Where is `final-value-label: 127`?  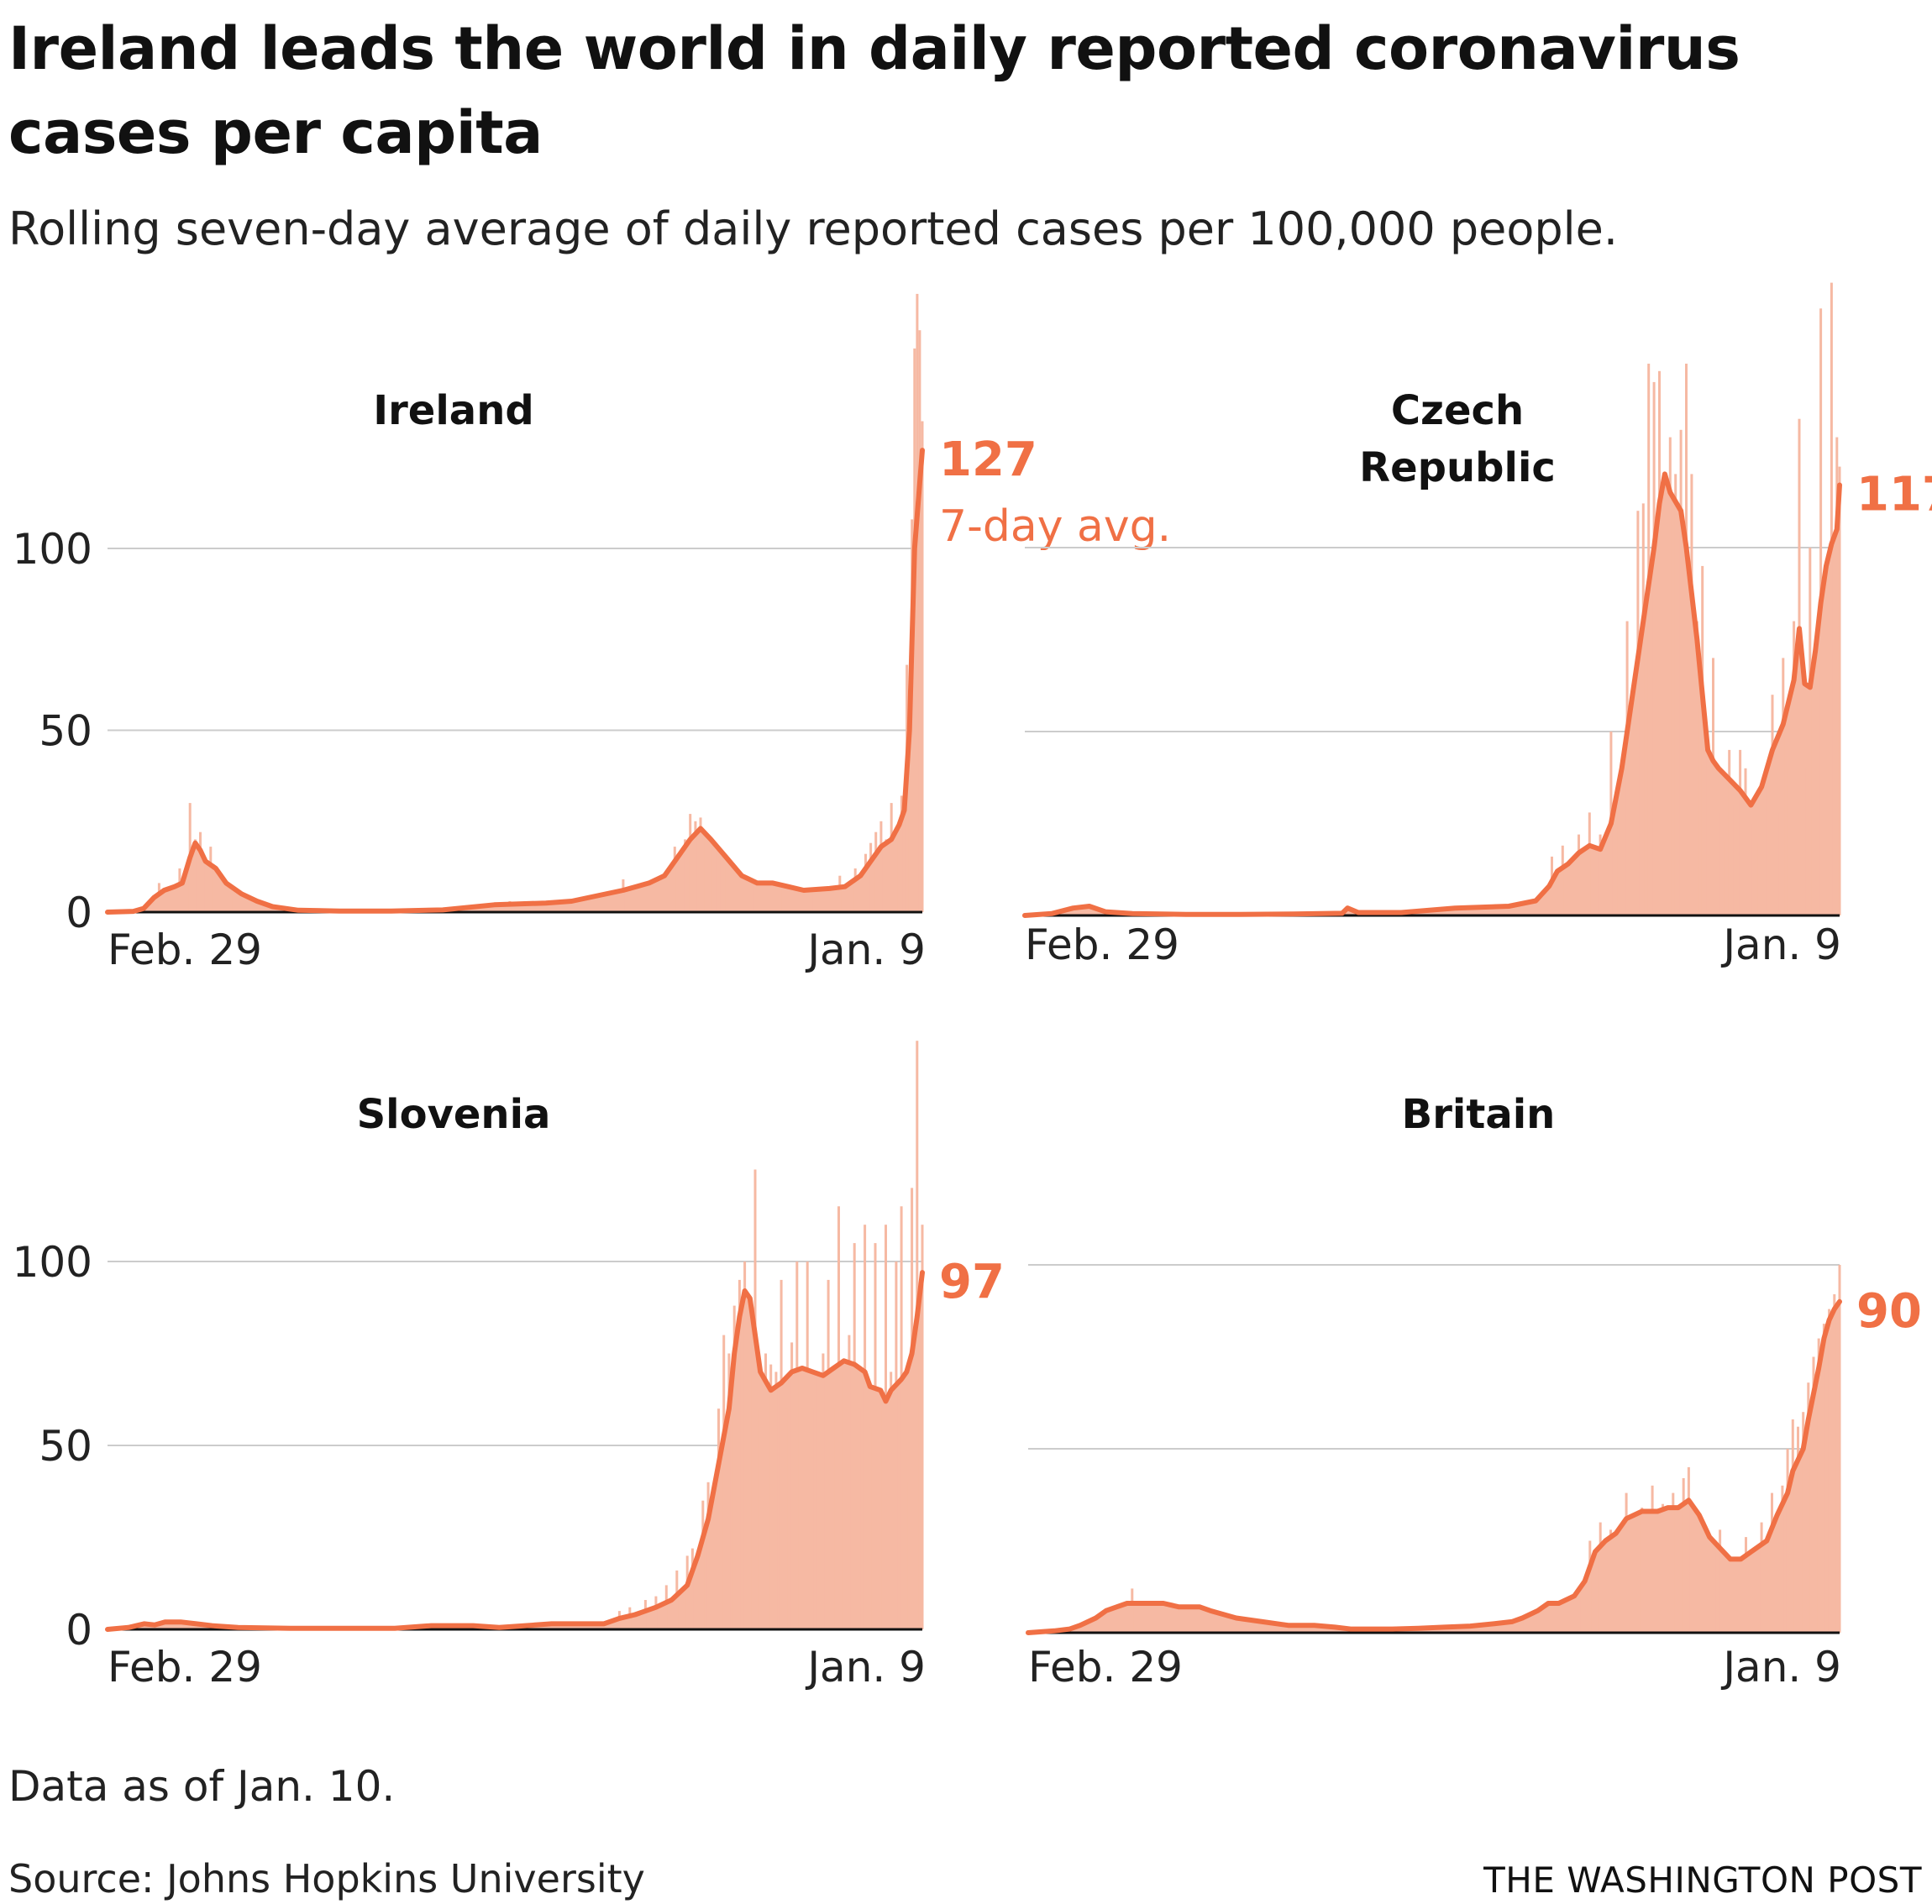
final-value-label: 127 is located at coordinates (988, 460).